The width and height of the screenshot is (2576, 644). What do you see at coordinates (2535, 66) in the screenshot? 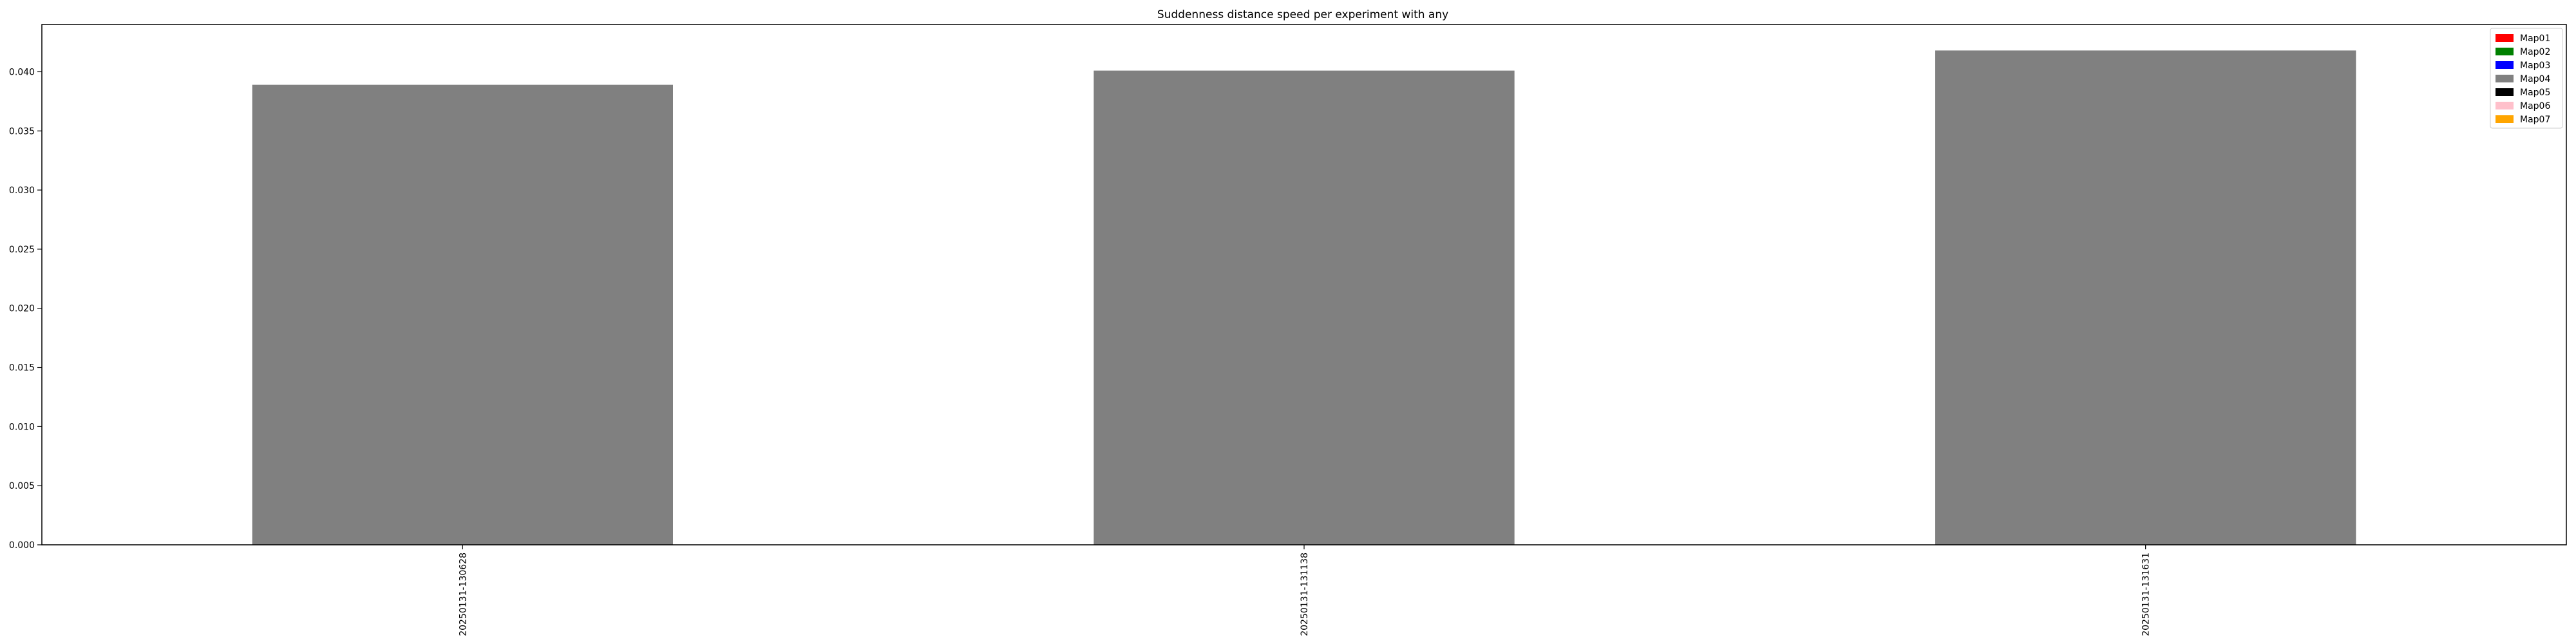
I see `legend-label: Map03` at bounding box center [2535, 66].